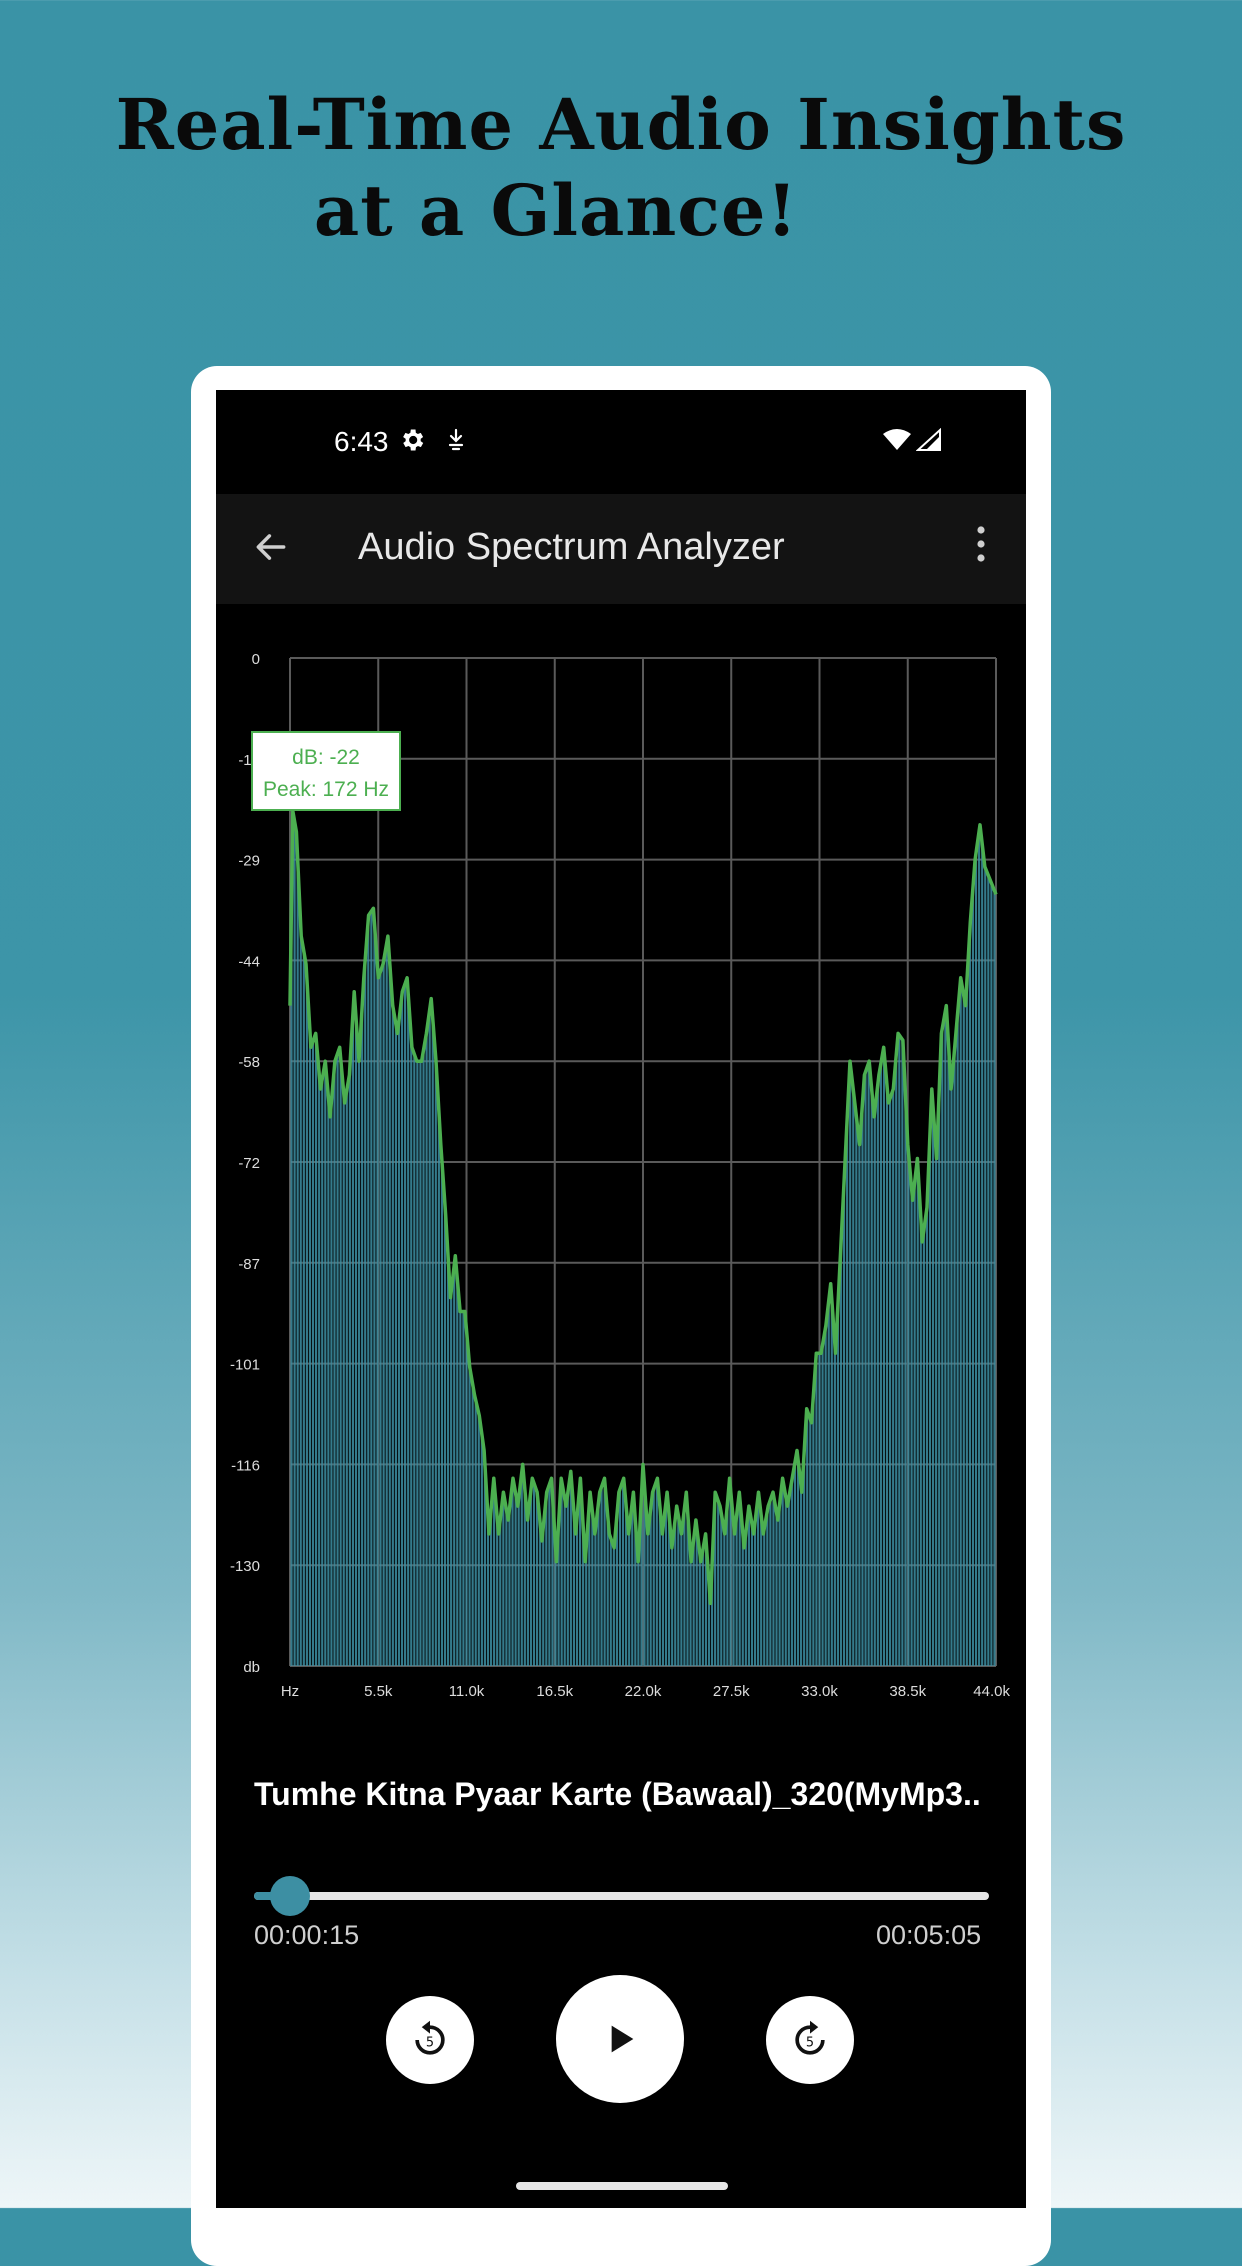  I want to click on status-time: 6:43, so click(361, 441).